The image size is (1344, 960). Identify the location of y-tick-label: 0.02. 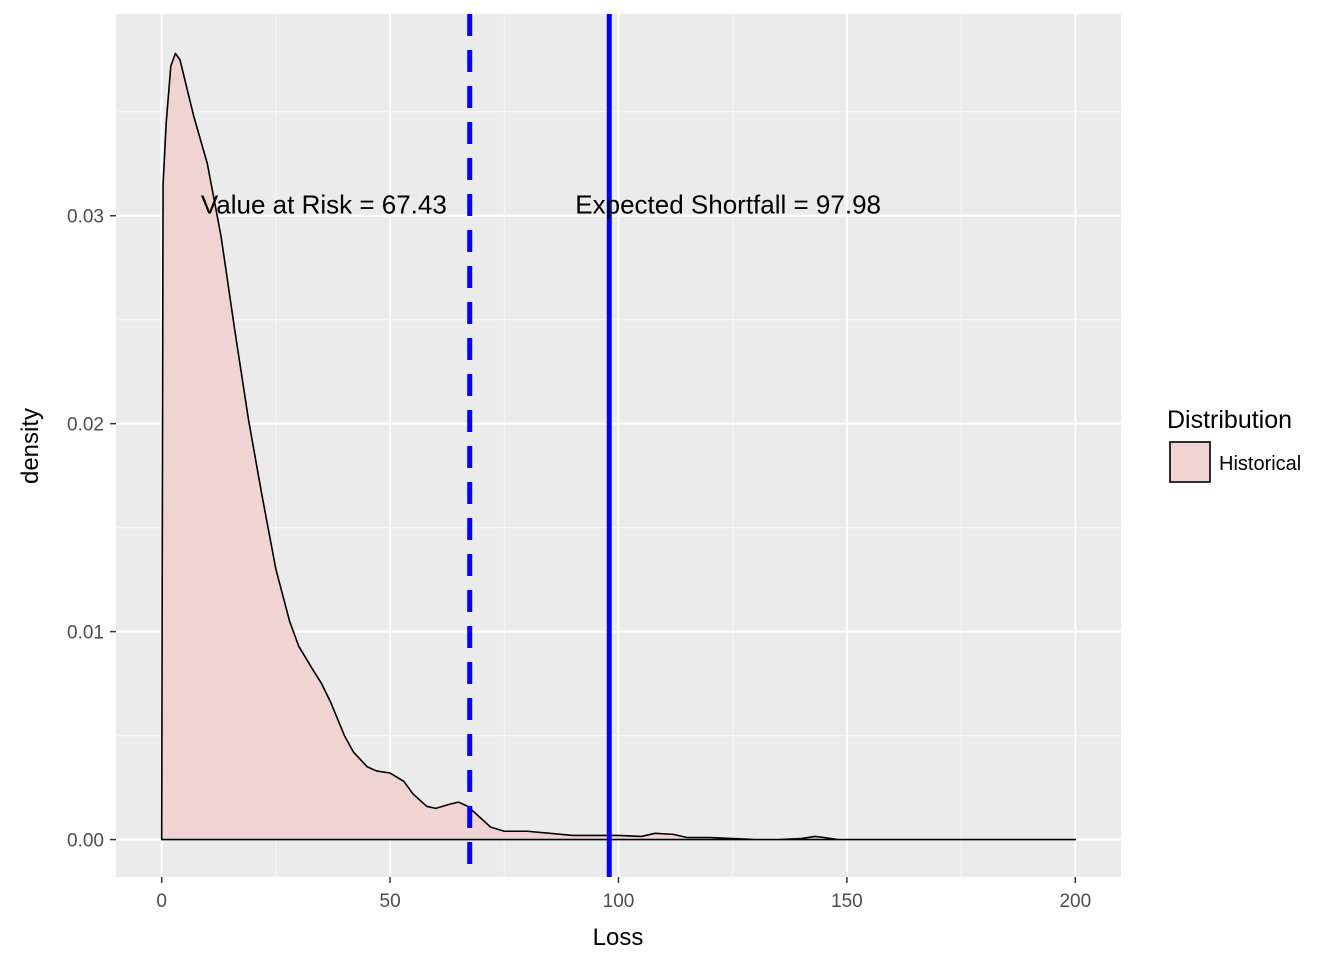
(85, 425).